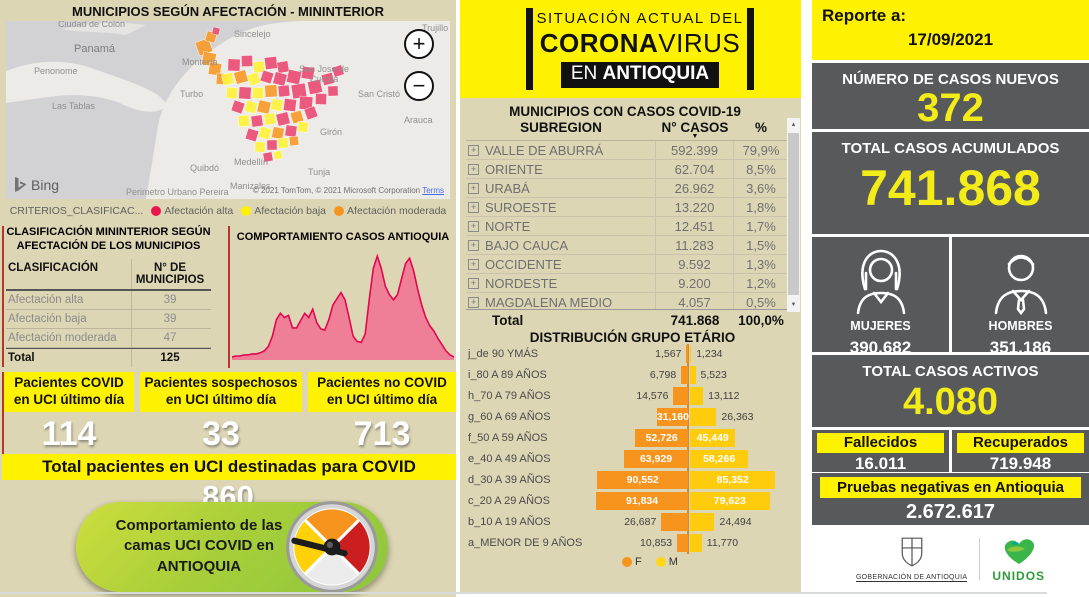 The width and height of the screenshot is (1089, 597). What do you see at coordinates (950, 79) in the screenshot?
I see `casos-nuevos-label: NÚMERO DE CASOS NUEVOS` at bounding box center [950, 79].